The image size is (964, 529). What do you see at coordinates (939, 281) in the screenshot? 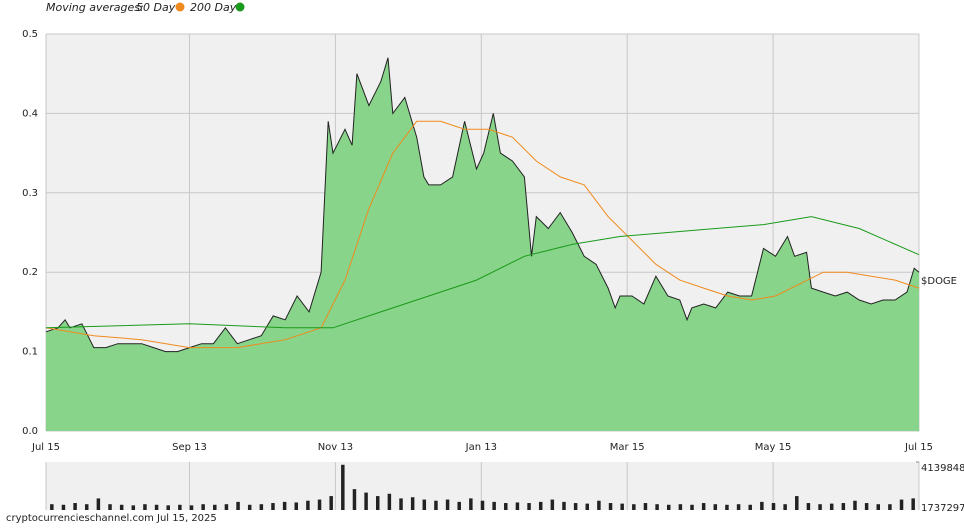
I see `series-label: $DOGE` at bounding box center [939, 281].